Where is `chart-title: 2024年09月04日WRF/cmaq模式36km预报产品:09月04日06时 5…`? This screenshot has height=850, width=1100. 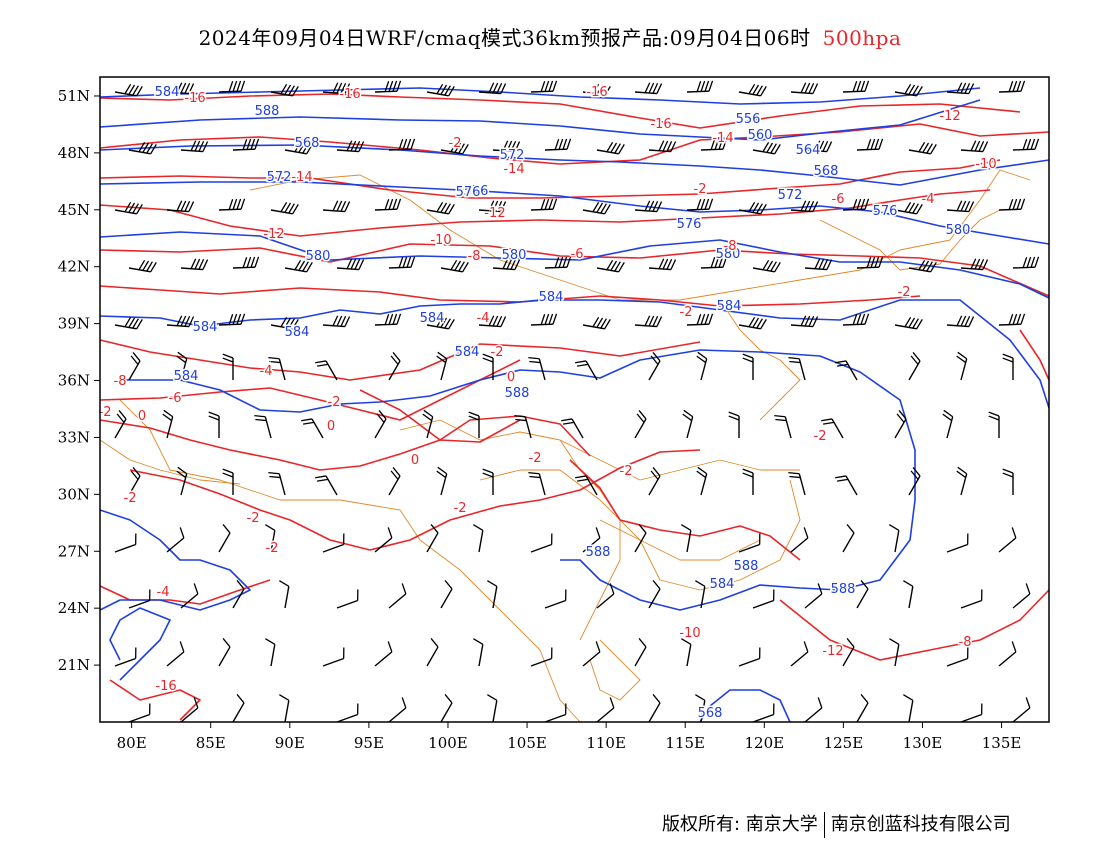
chart-title: 2024年09月04日WRF/cmaq模式36km预报产品:09月04日06时 5… is located at coordinates (550, 36).